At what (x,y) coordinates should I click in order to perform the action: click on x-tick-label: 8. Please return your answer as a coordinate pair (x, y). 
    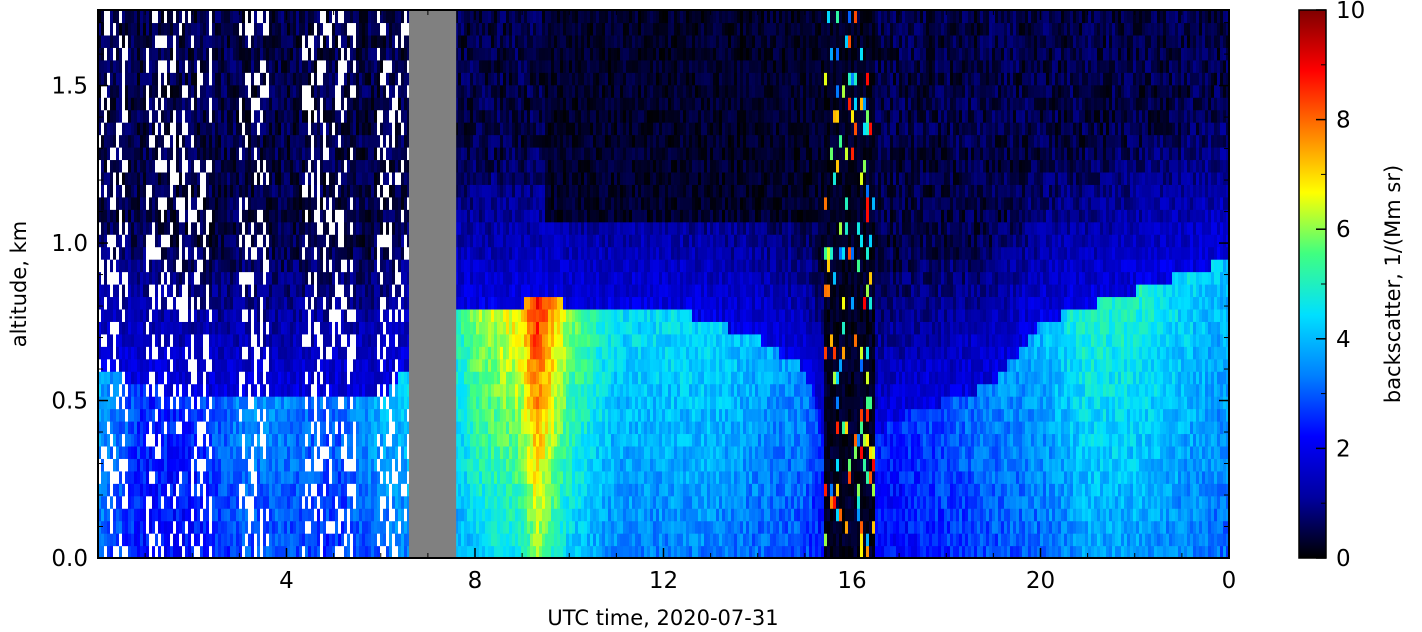
    Looking at the image, I should click on (475, 581).